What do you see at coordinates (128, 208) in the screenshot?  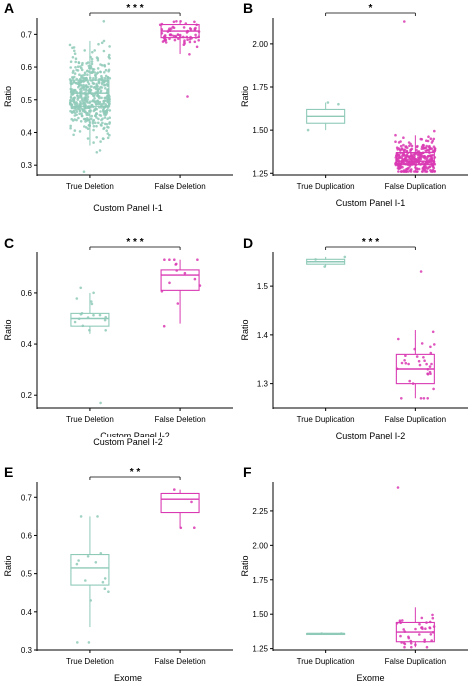 I see `row-label-1: Custom Panel I-1` at bounding box center [128, 208].